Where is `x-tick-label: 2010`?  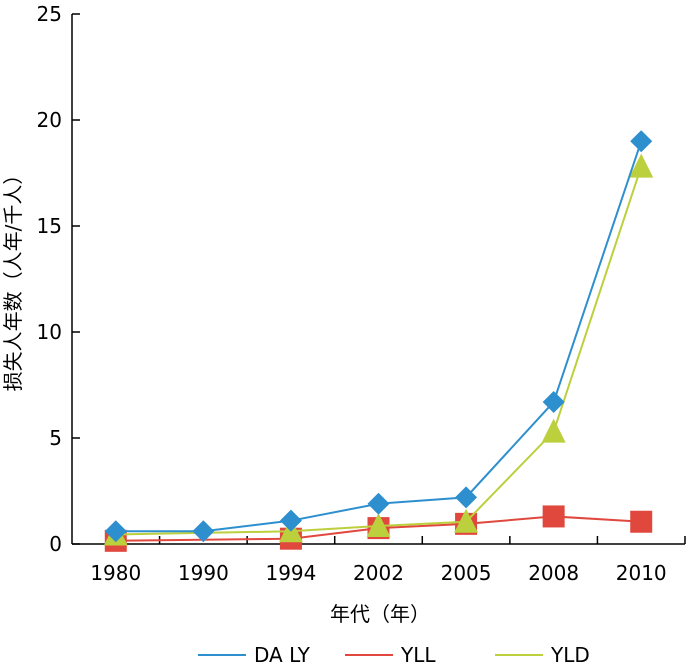 x-tick-label: 2010 is located at coordinates (641, 573).